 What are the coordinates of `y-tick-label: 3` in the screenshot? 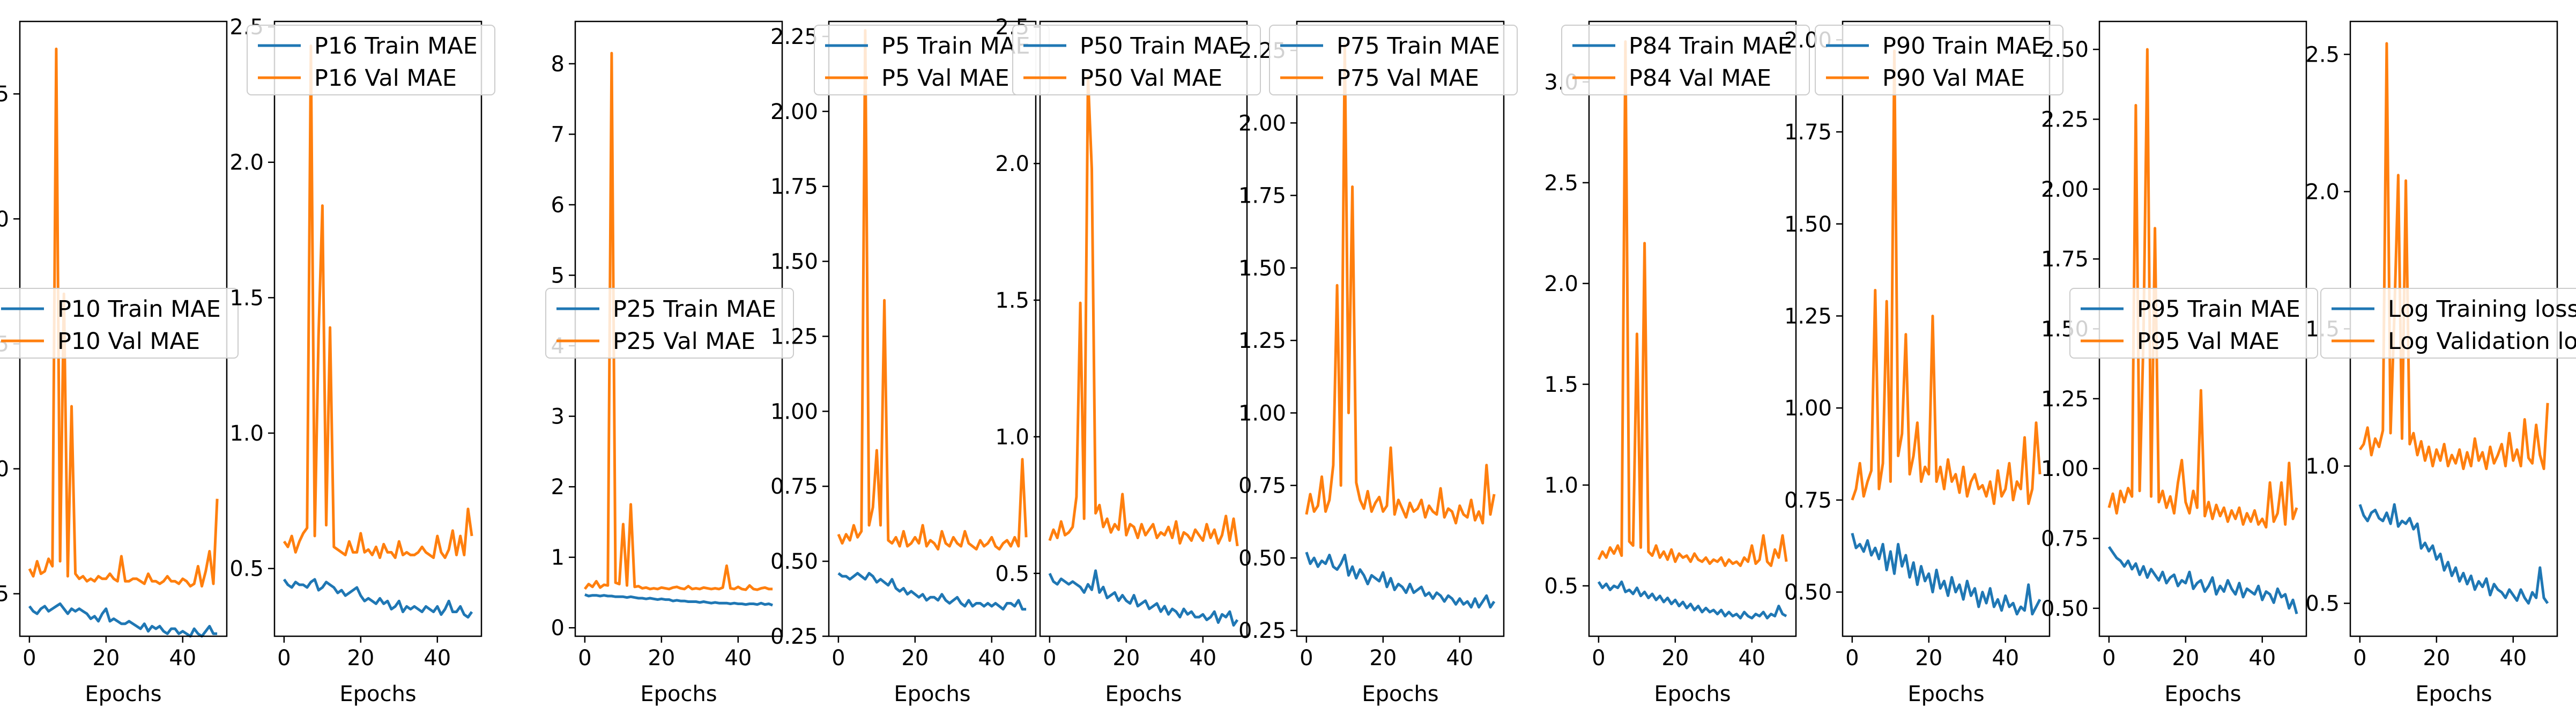 It's located at (558, 417).